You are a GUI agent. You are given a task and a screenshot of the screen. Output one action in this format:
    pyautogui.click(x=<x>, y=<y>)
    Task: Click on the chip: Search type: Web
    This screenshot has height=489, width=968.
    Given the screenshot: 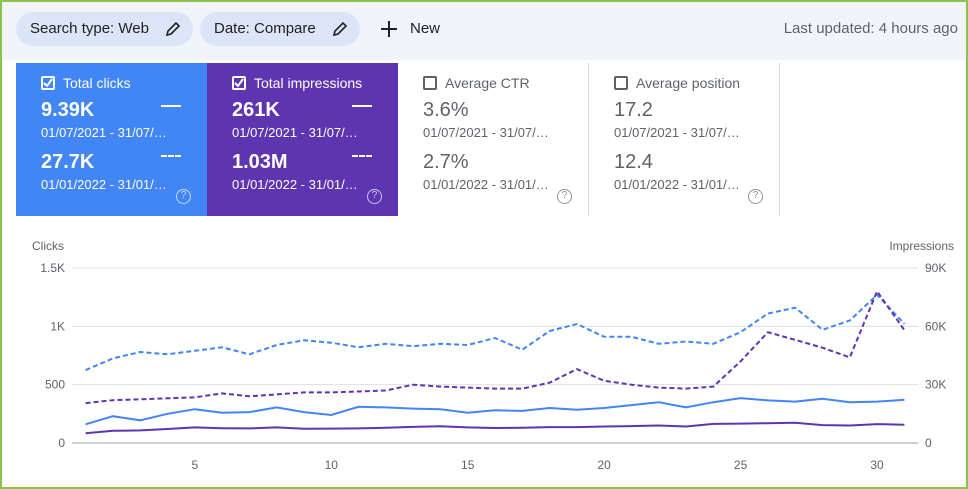 What is the action you would take?
    pyautogui.click(x=104, y=29)
    